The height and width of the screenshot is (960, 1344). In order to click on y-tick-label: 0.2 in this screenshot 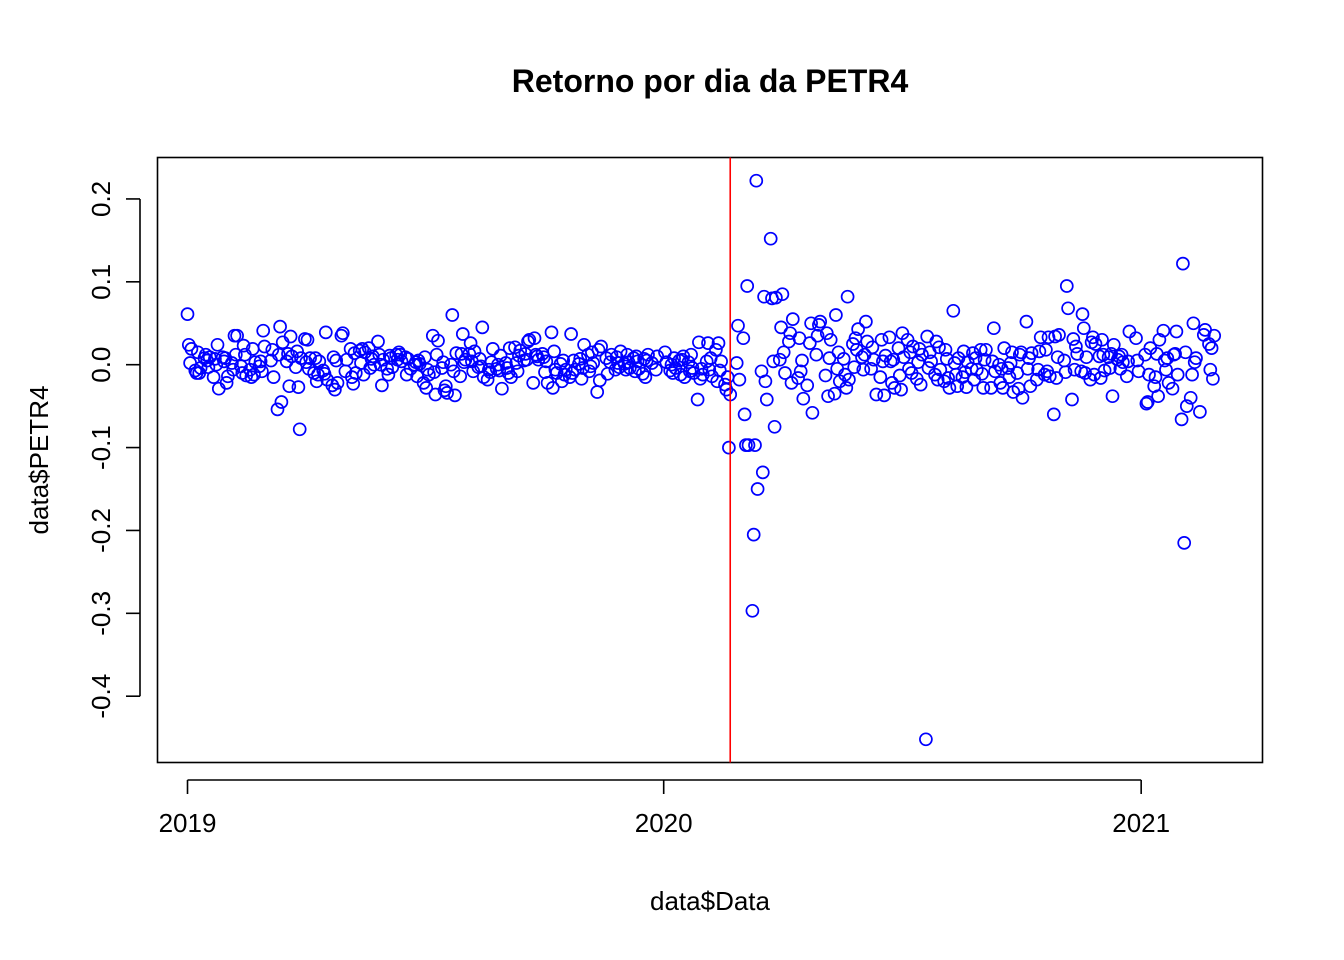, I will do `click(101, 199)`.